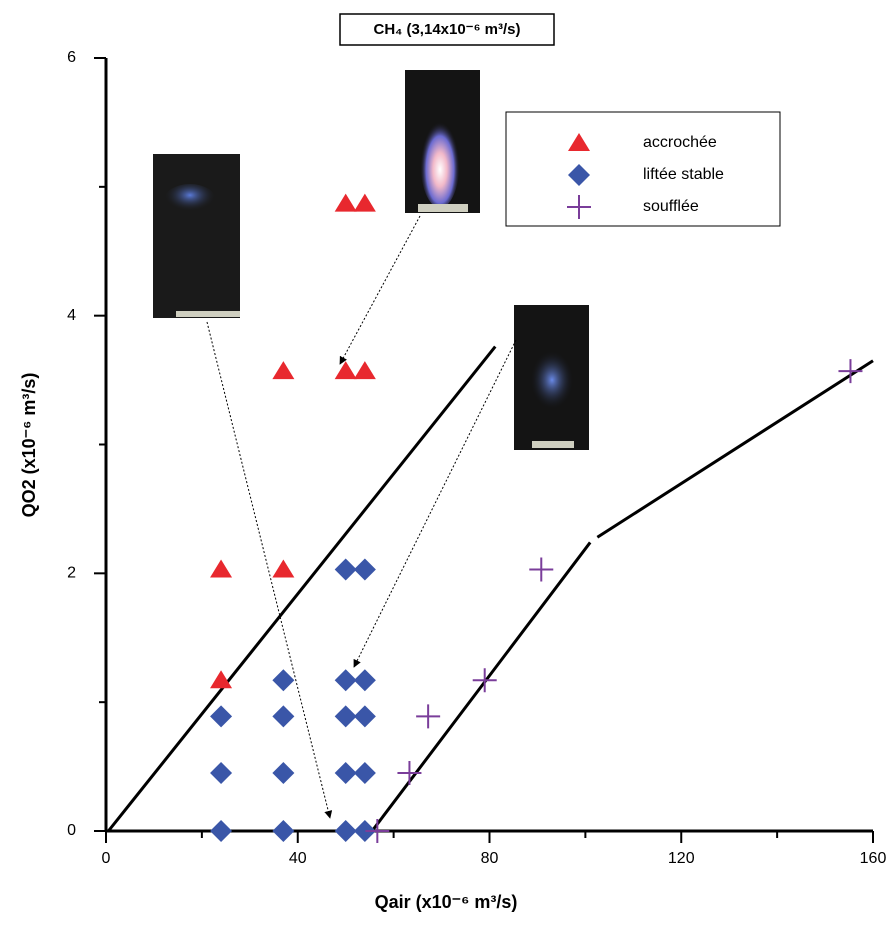 The width and height of the screenshot is (895, 929). I want to click on legend, so click(643, 169).